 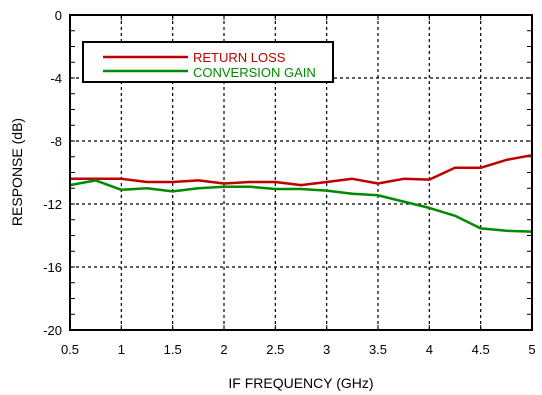 What do you see at coordinates (173, 349) in the screenshot?
I see `x-tick-label: 1.5` at bounding box center [173, 349].